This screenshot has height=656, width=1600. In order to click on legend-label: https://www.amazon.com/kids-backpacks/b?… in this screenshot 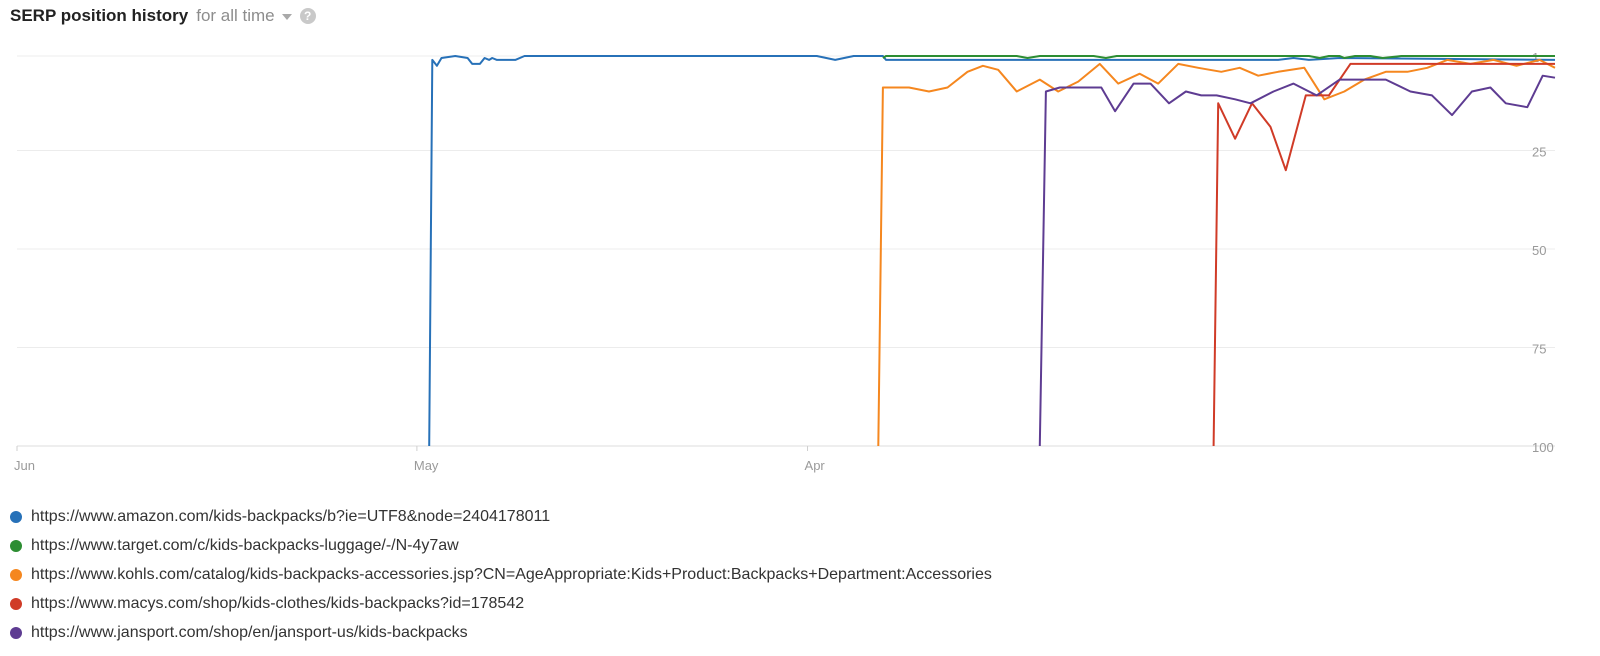, I will do `click(291, 516)`.